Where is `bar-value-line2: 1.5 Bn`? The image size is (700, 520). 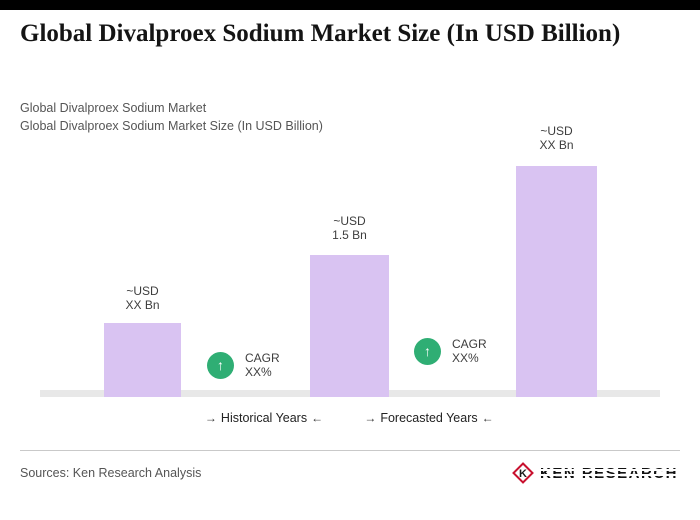
bar-value-line2: 1.5 Bn is located at coordinates (349, 235).